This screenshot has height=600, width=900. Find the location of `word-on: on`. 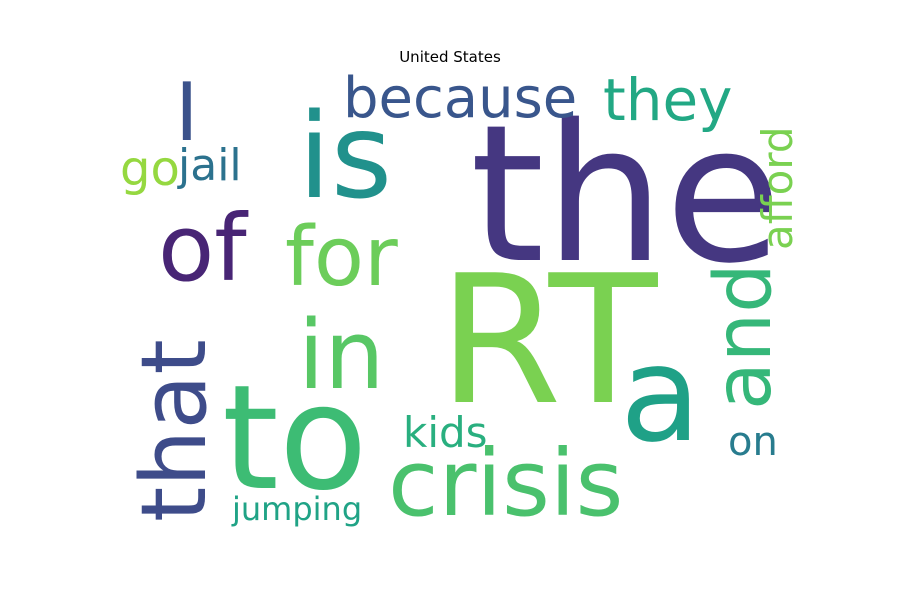

word-on: on is located at coordinates (753, 442).